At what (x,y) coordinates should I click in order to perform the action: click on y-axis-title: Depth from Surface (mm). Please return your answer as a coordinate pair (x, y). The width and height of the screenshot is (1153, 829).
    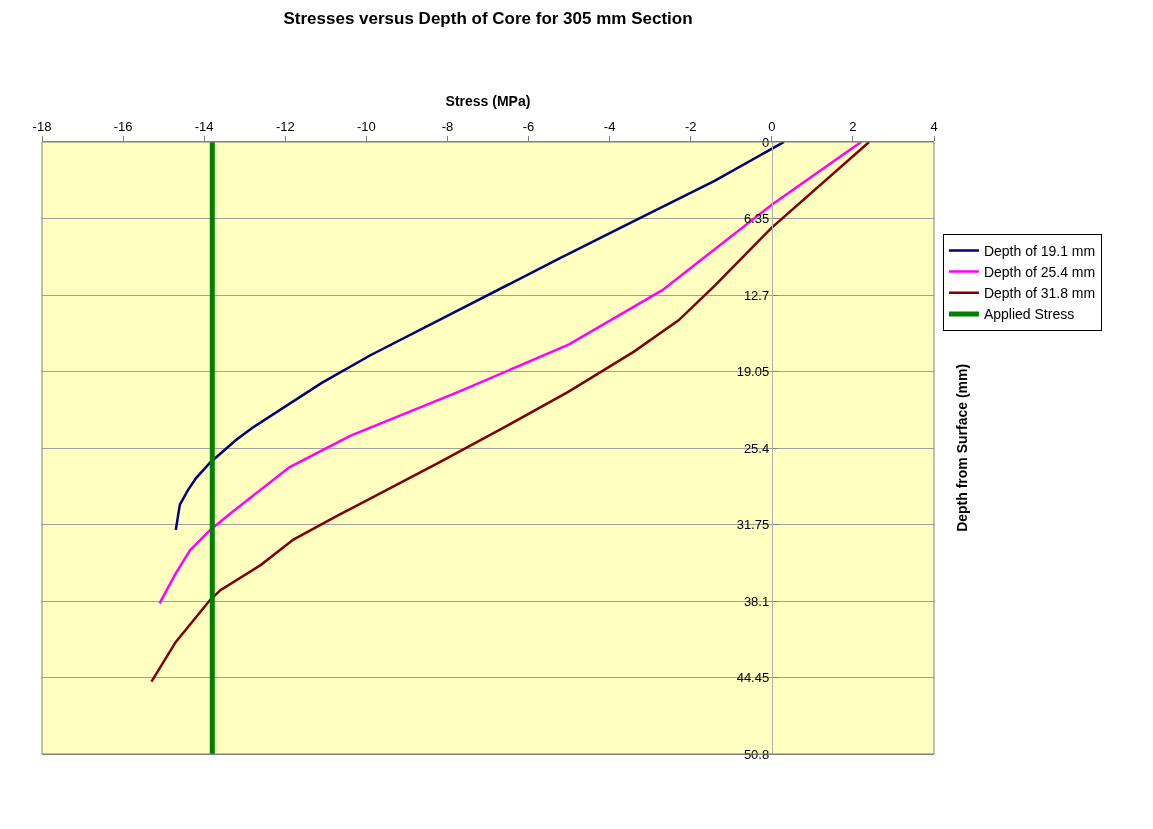
    Looking at the image, I should click on (961, 447).